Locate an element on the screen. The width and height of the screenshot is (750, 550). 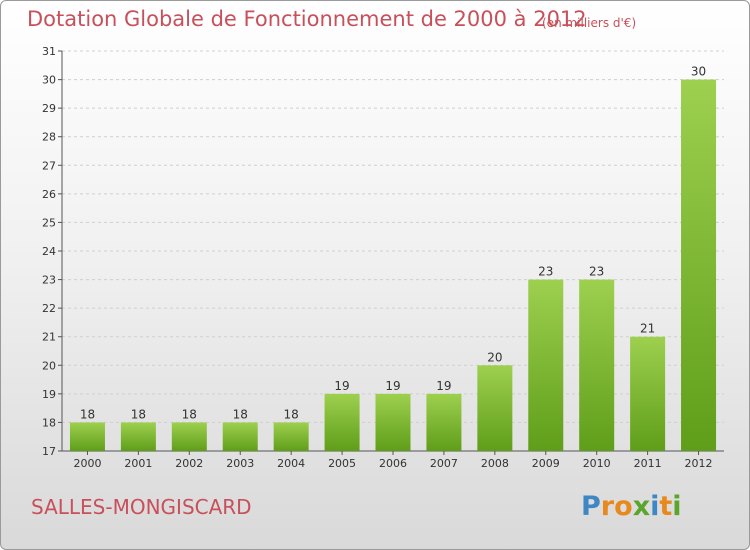
x-tick-label: 2007 is located at coordinates (444, 463).